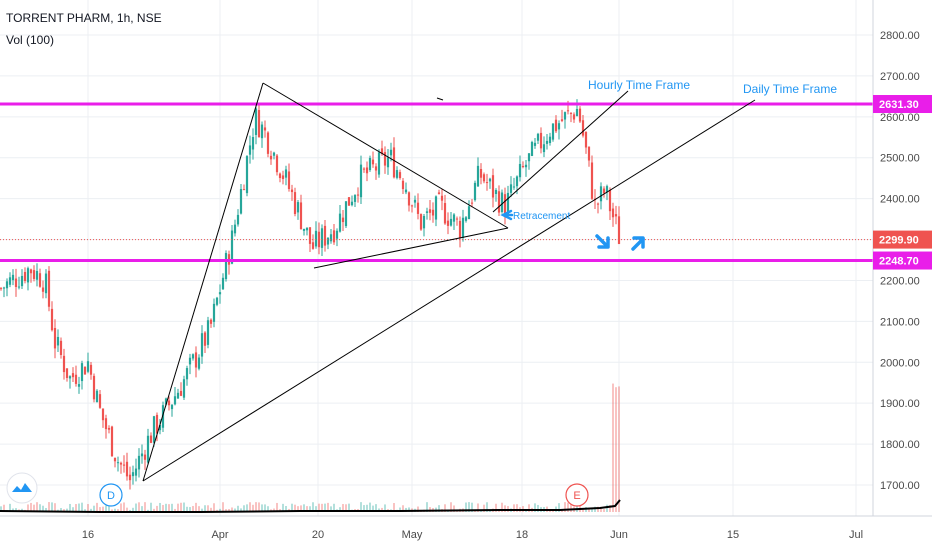 The image size is (932, 550). I want to click on price-badge-label: 2299.90, so click(899, 241).